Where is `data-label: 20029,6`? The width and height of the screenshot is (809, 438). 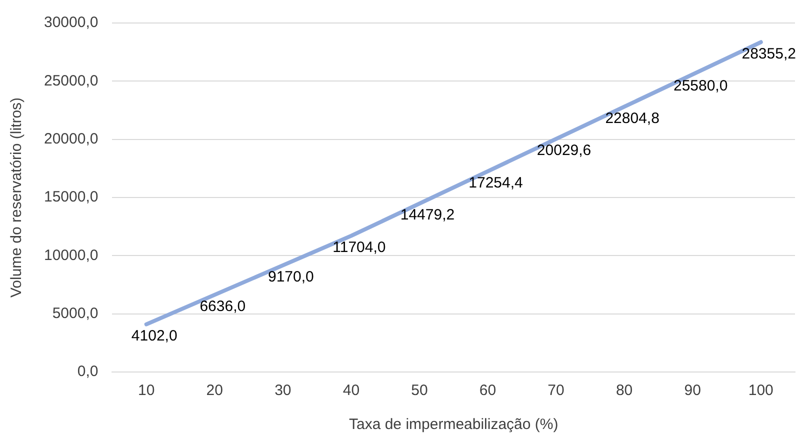
data-label: 20029,6 is located at coordinates (564, 151).